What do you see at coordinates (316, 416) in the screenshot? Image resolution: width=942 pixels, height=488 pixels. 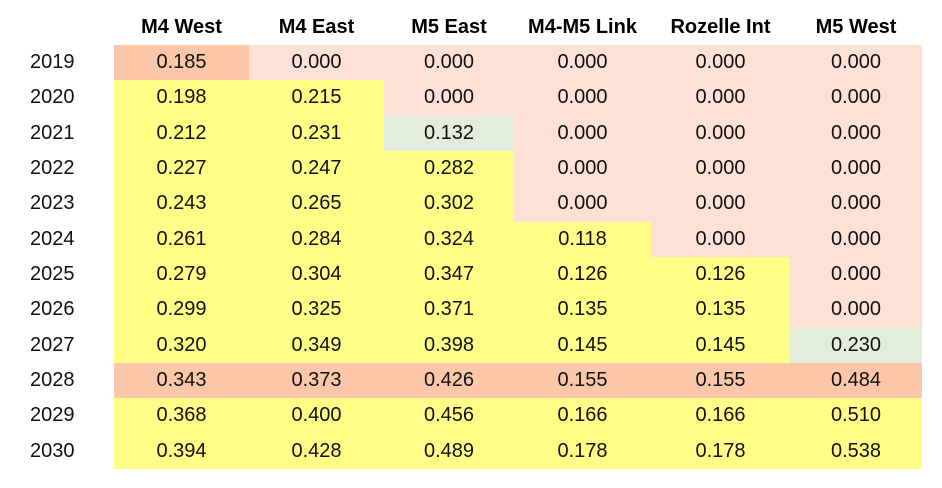 I see `table-cell: 0.400` at bounding box center [316, 416].